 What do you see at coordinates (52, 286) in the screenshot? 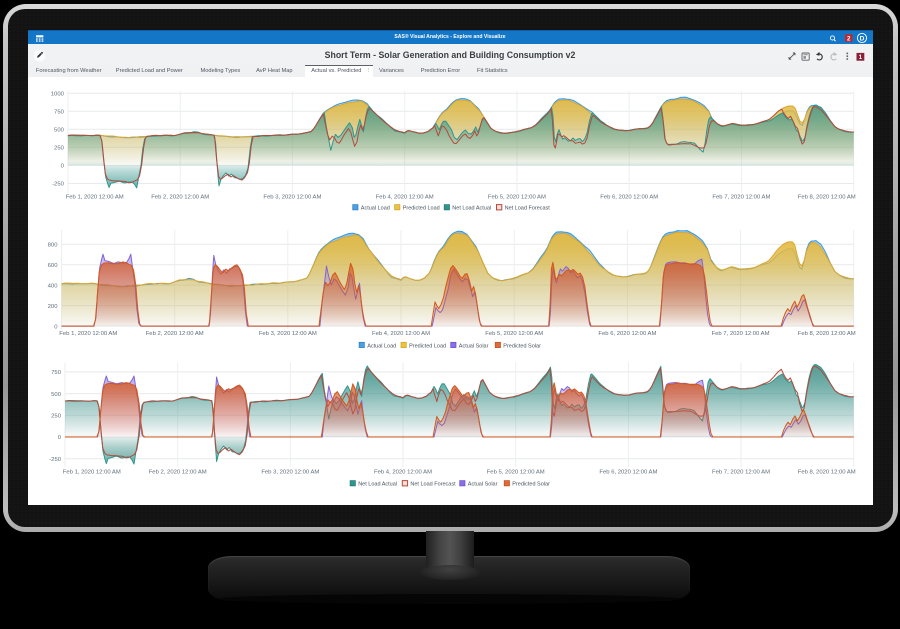
I see `svg-text: 400` at bounding box center [52, 286].